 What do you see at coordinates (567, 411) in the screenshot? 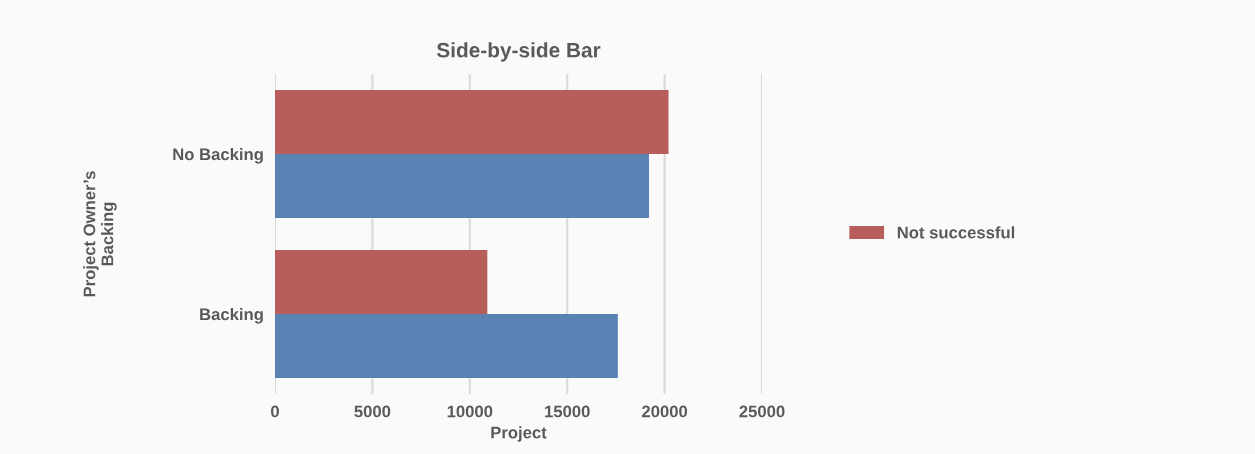
I see `x-tick-label: 15000` at bounding box center [567, 411].